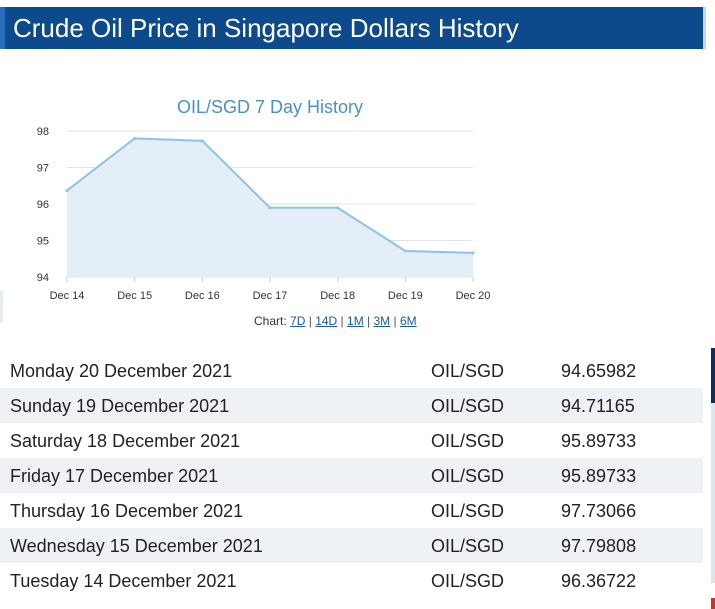 This screenshot has height=609, width=715. What do you see at coordinates (67, 296) in the screenshot?
I see `x-tick-label: Dec 14` at bounding box center [67, 296].